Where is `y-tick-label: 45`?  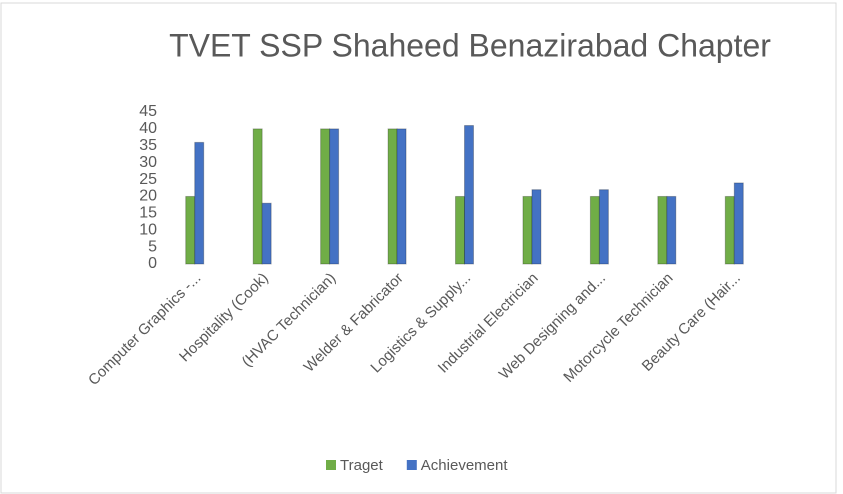
y-tick-label: 45 is located at coordinates (148, 111).